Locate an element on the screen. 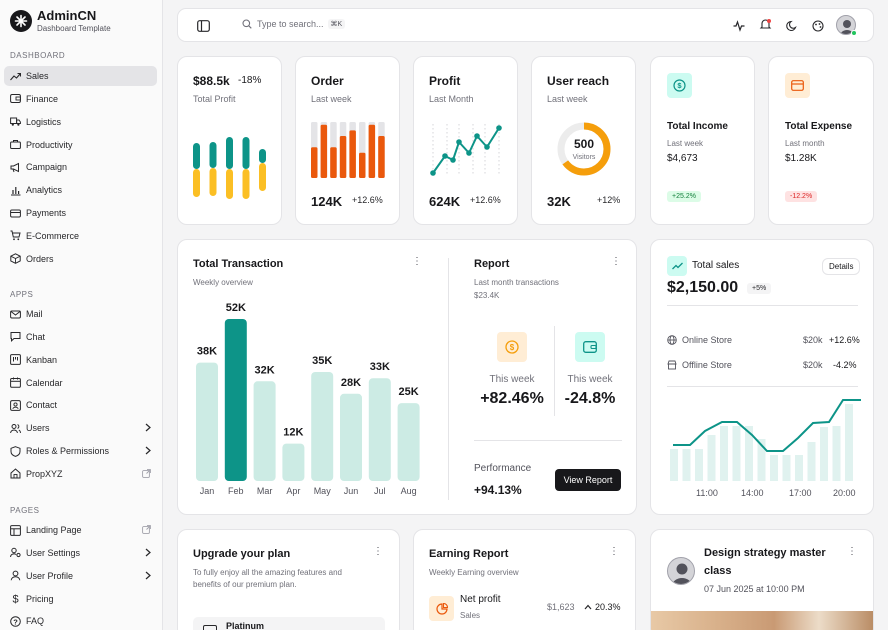 The width and height of the screenshot is (888, 630). total-income-card: $ Total Income Last week $4,673 +25.2% is located at coordinates (702, 140).